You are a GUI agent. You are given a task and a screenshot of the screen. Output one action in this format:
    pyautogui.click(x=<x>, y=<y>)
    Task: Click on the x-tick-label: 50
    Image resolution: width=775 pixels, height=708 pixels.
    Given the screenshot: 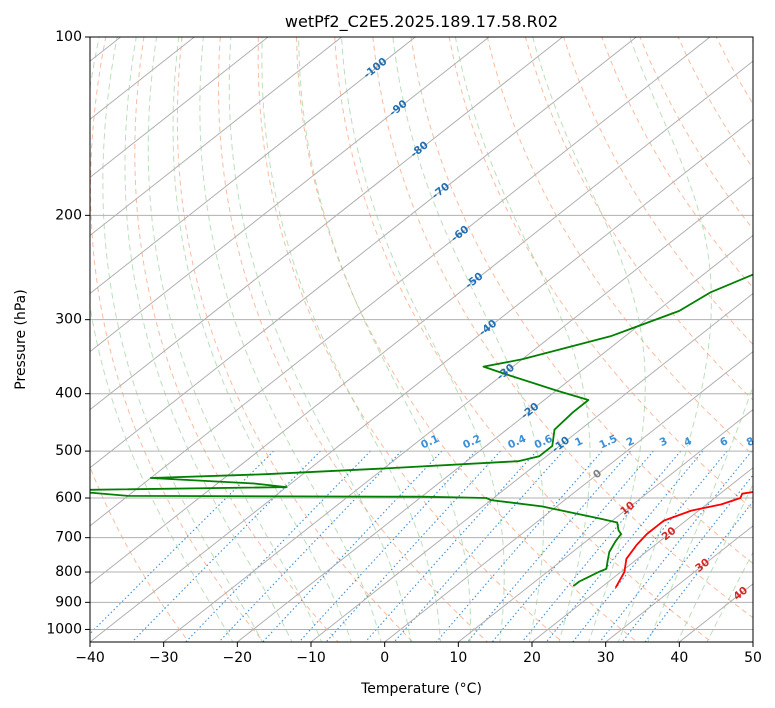 What is the action you would take?
    pyautogui.click(x=753, y=658)
    